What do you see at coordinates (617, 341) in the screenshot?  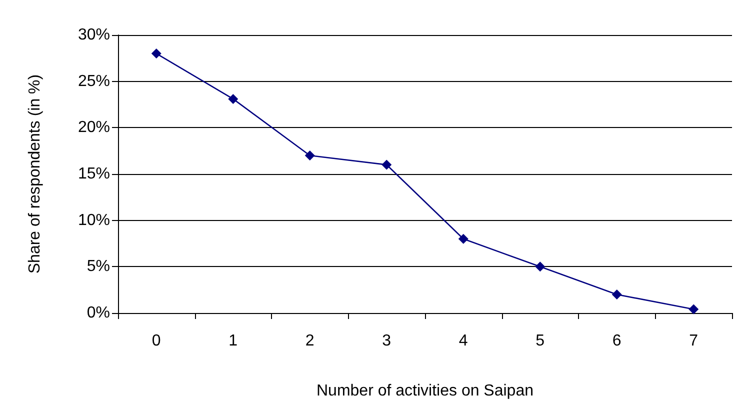 I see `x-tick-label: 6` at bounding box center [617, 341].